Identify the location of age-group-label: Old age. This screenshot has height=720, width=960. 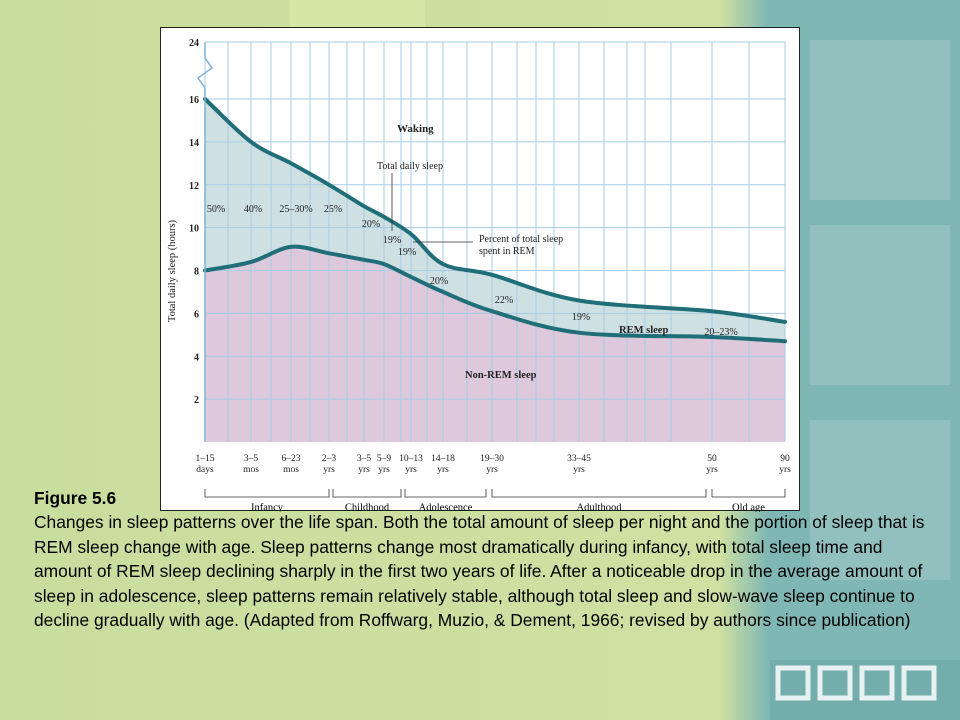
(748, 507).